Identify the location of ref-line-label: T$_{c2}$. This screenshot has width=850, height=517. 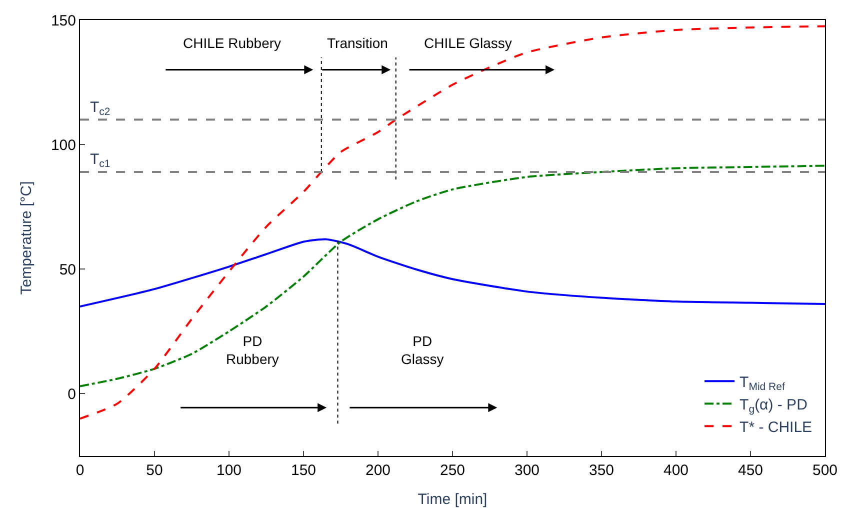
(100, 108).